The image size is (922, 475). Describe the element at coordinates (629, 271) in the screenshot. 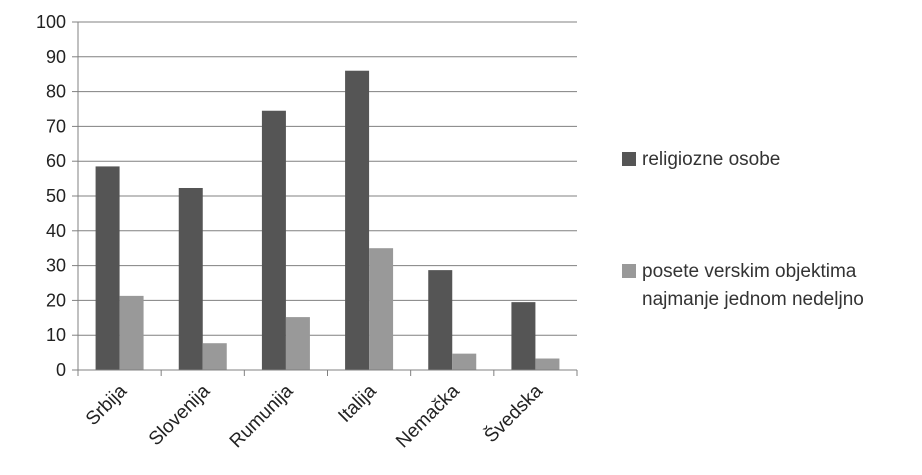

I see `legend-swatch-posete` at that location.